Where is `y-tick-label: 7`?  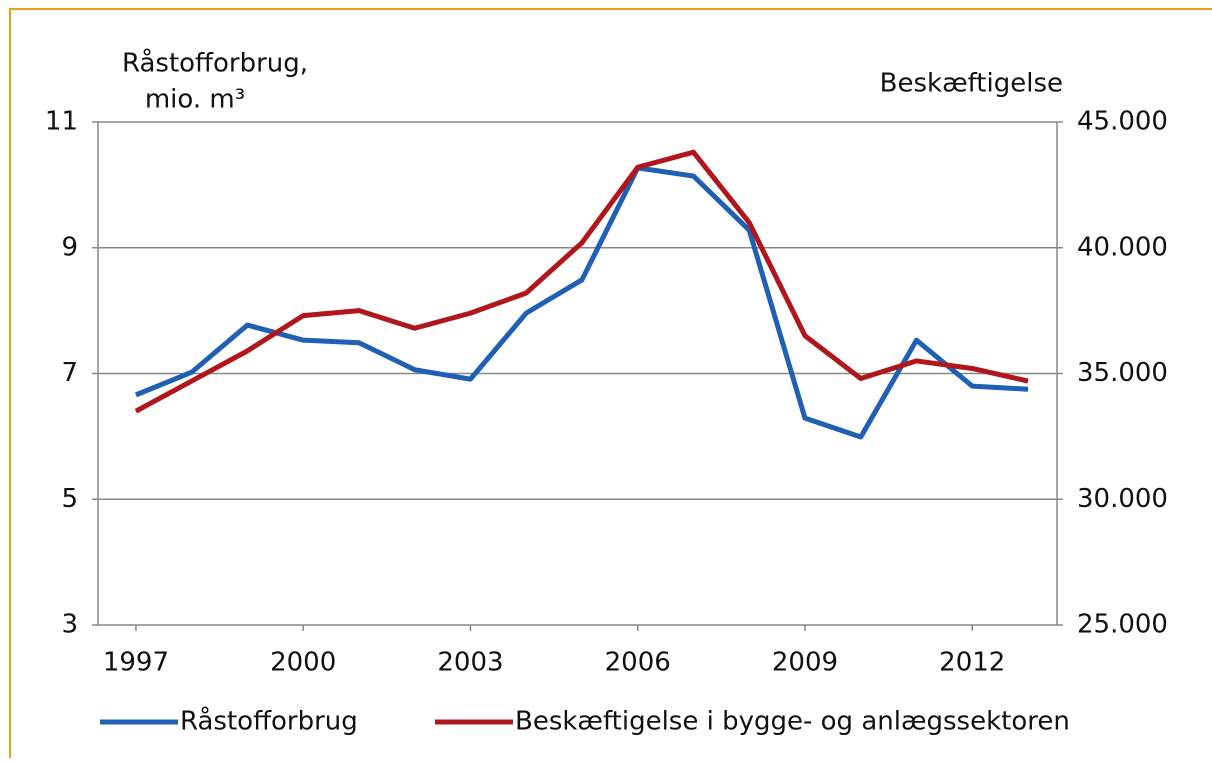 y-tick-label: 7 is located at coordinates (69, 373).